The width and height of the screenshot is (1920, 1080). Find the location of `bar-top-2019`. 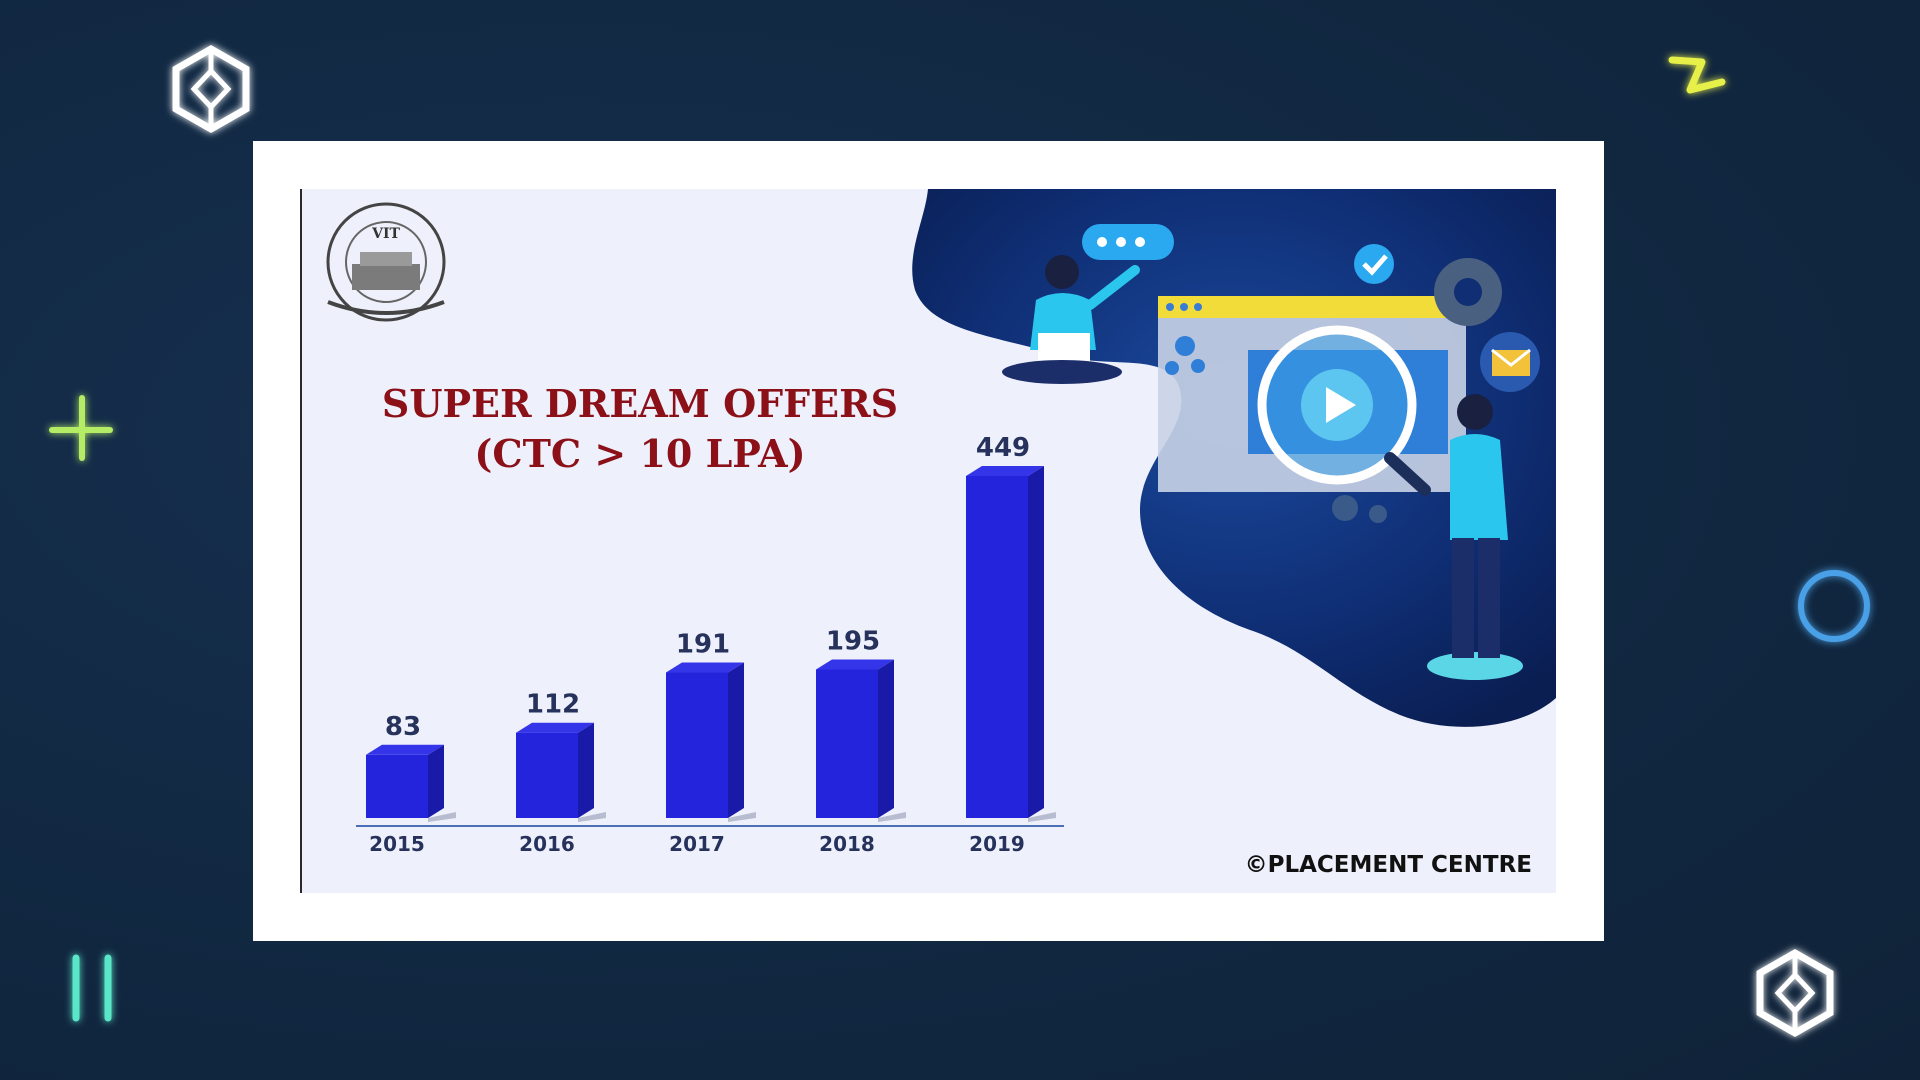

bar-top-2019 is located at coordinates (1005, 471).